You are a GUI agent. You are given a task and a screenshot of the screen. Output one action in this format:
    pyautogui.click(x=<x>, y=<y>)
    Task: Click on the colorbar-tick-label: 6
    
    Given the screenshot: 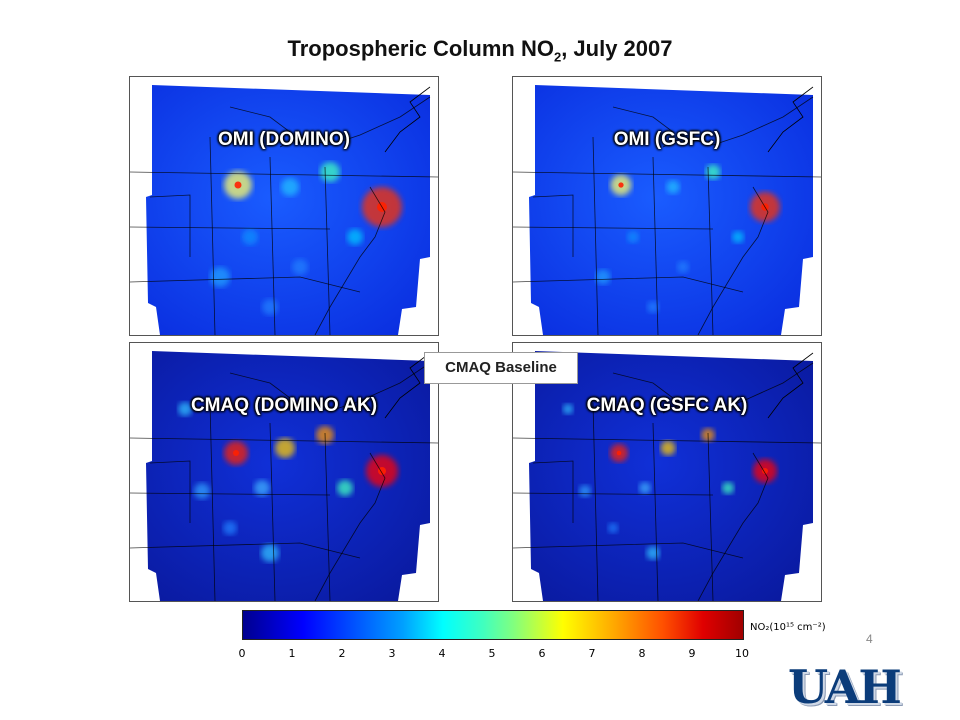 What is the action you would take?
    pyautogui.click(x=542, y=653)
    